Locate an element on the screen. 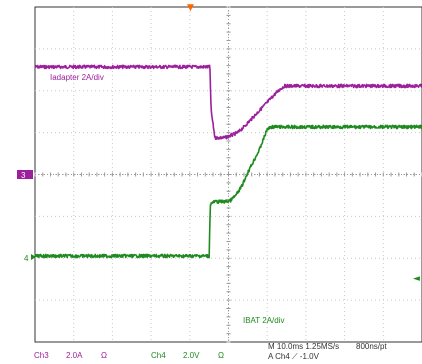 The height and width of the screenshot is (364, 422). ch3-scale: 2.0A is located at coordinates (74, 355).